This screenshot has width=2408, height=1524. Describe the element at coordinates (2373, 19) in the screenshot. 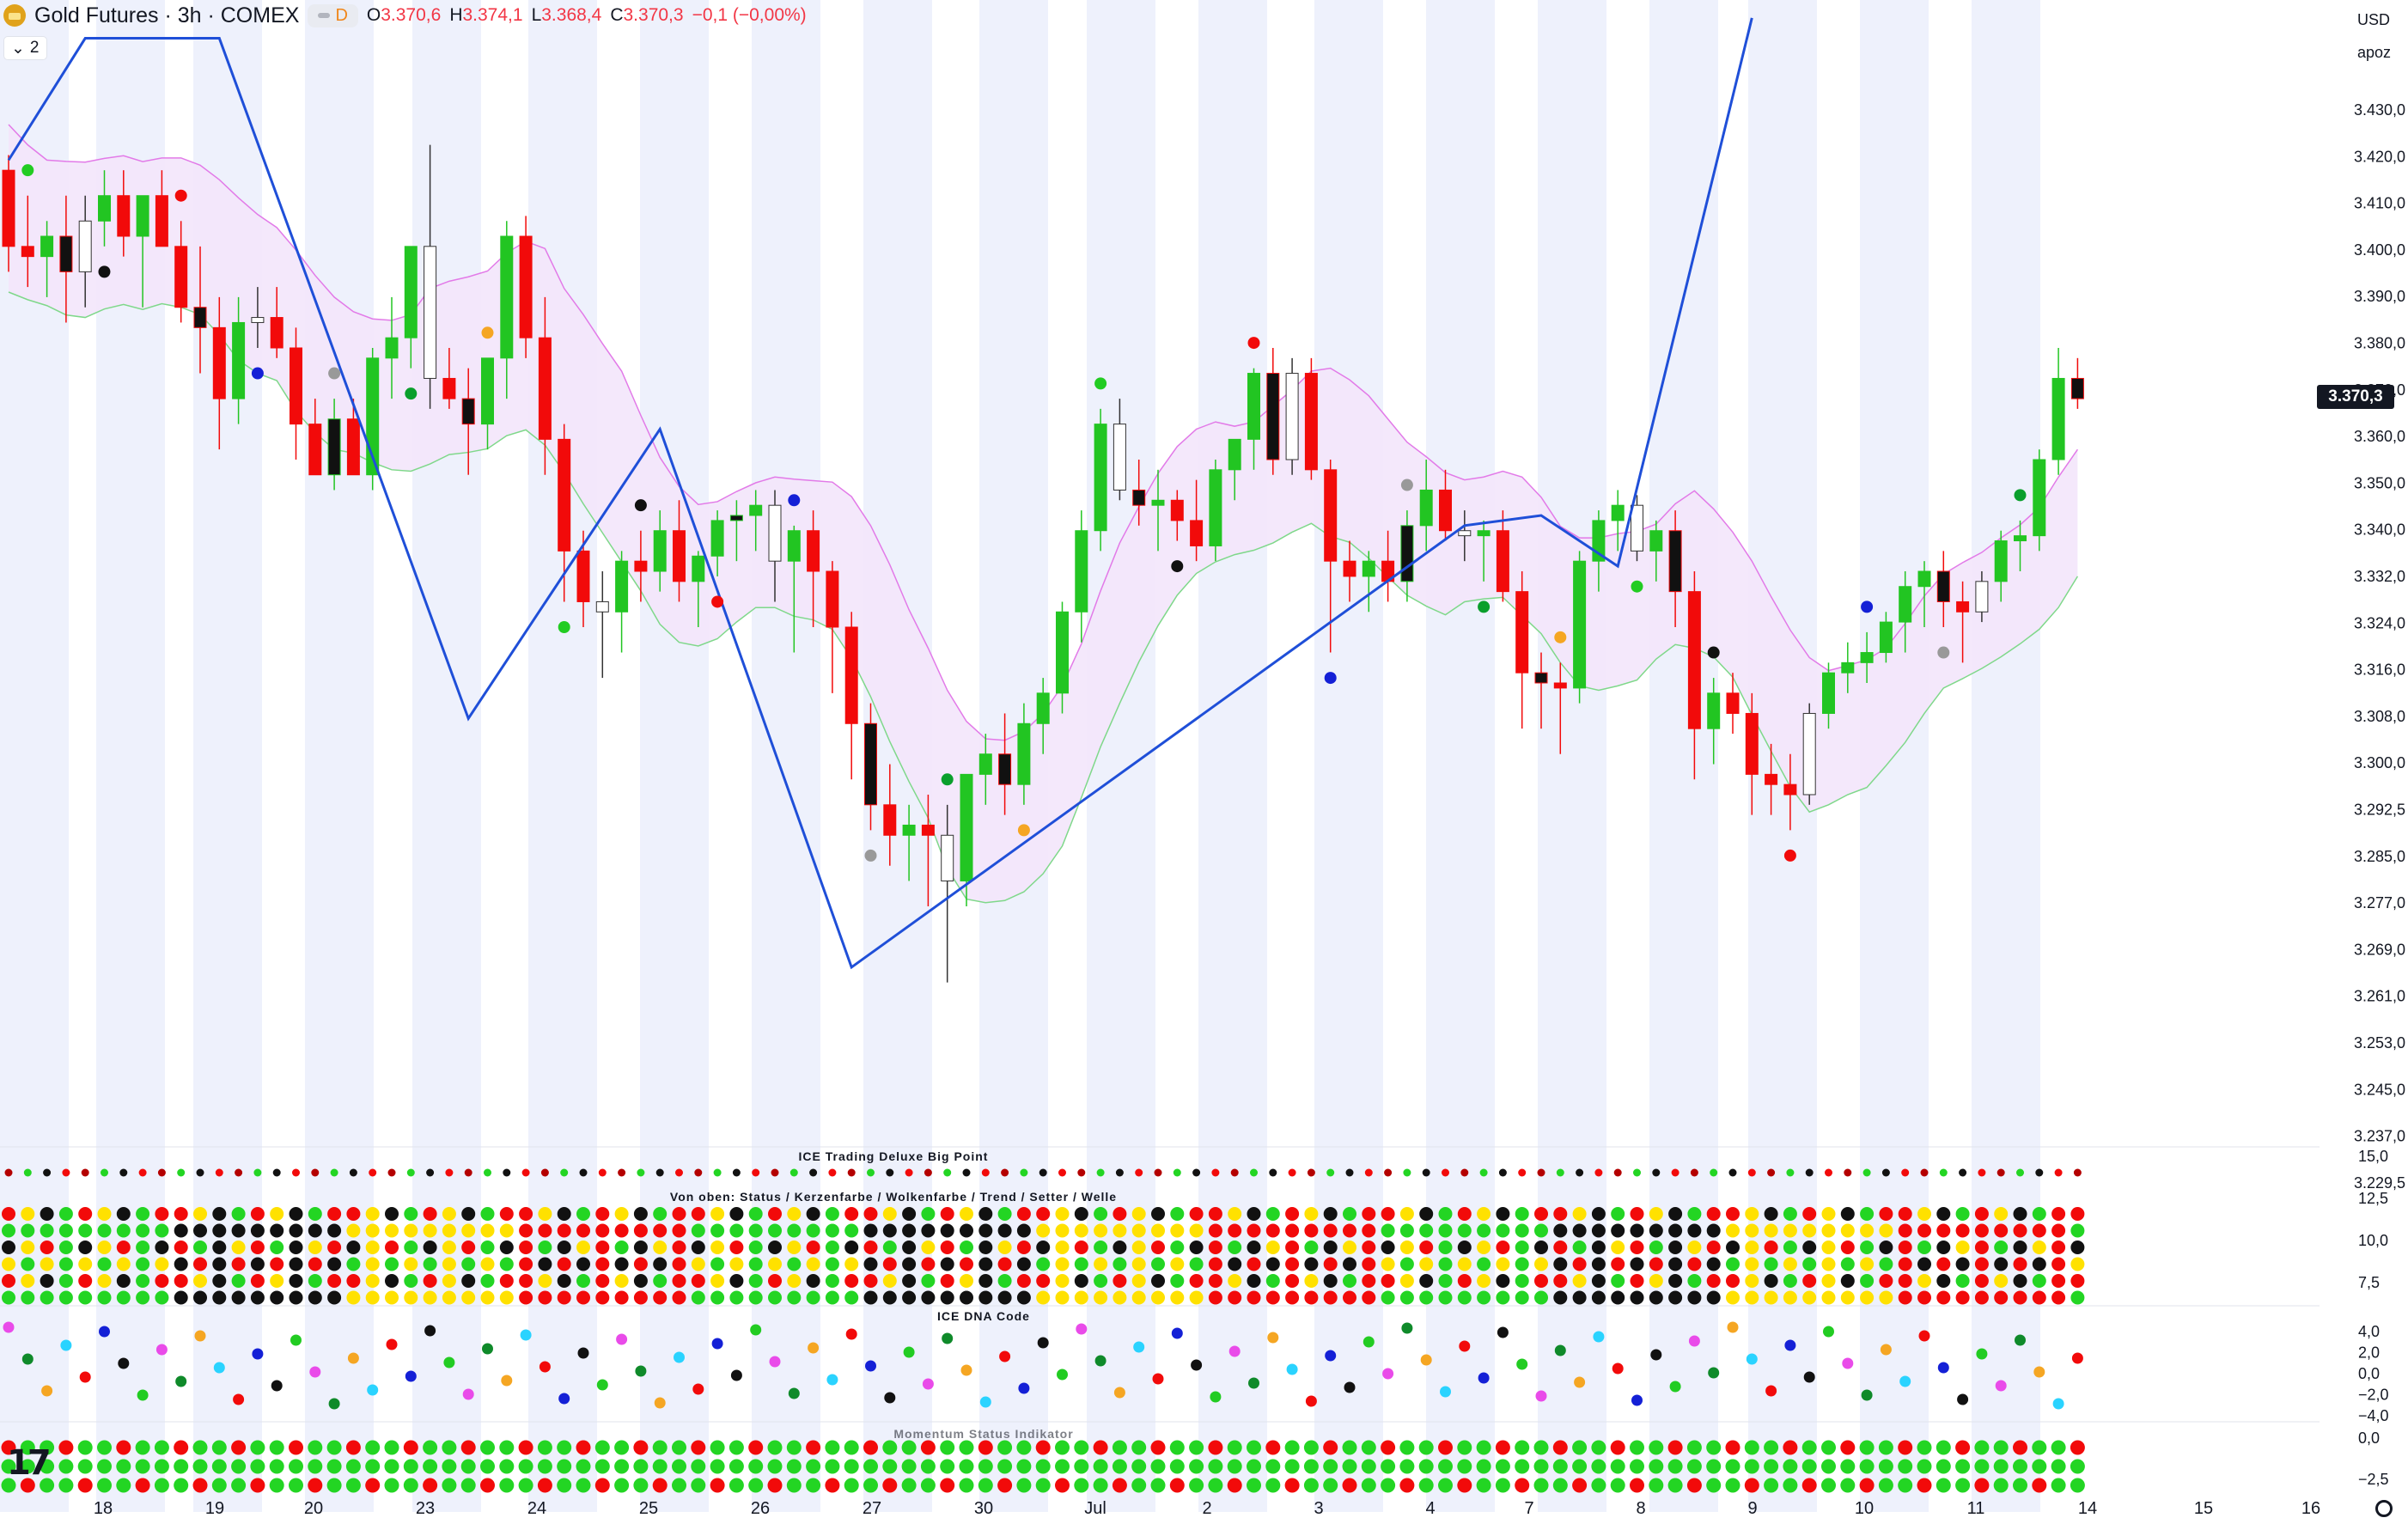

I see `currency-label: USD` at that location.